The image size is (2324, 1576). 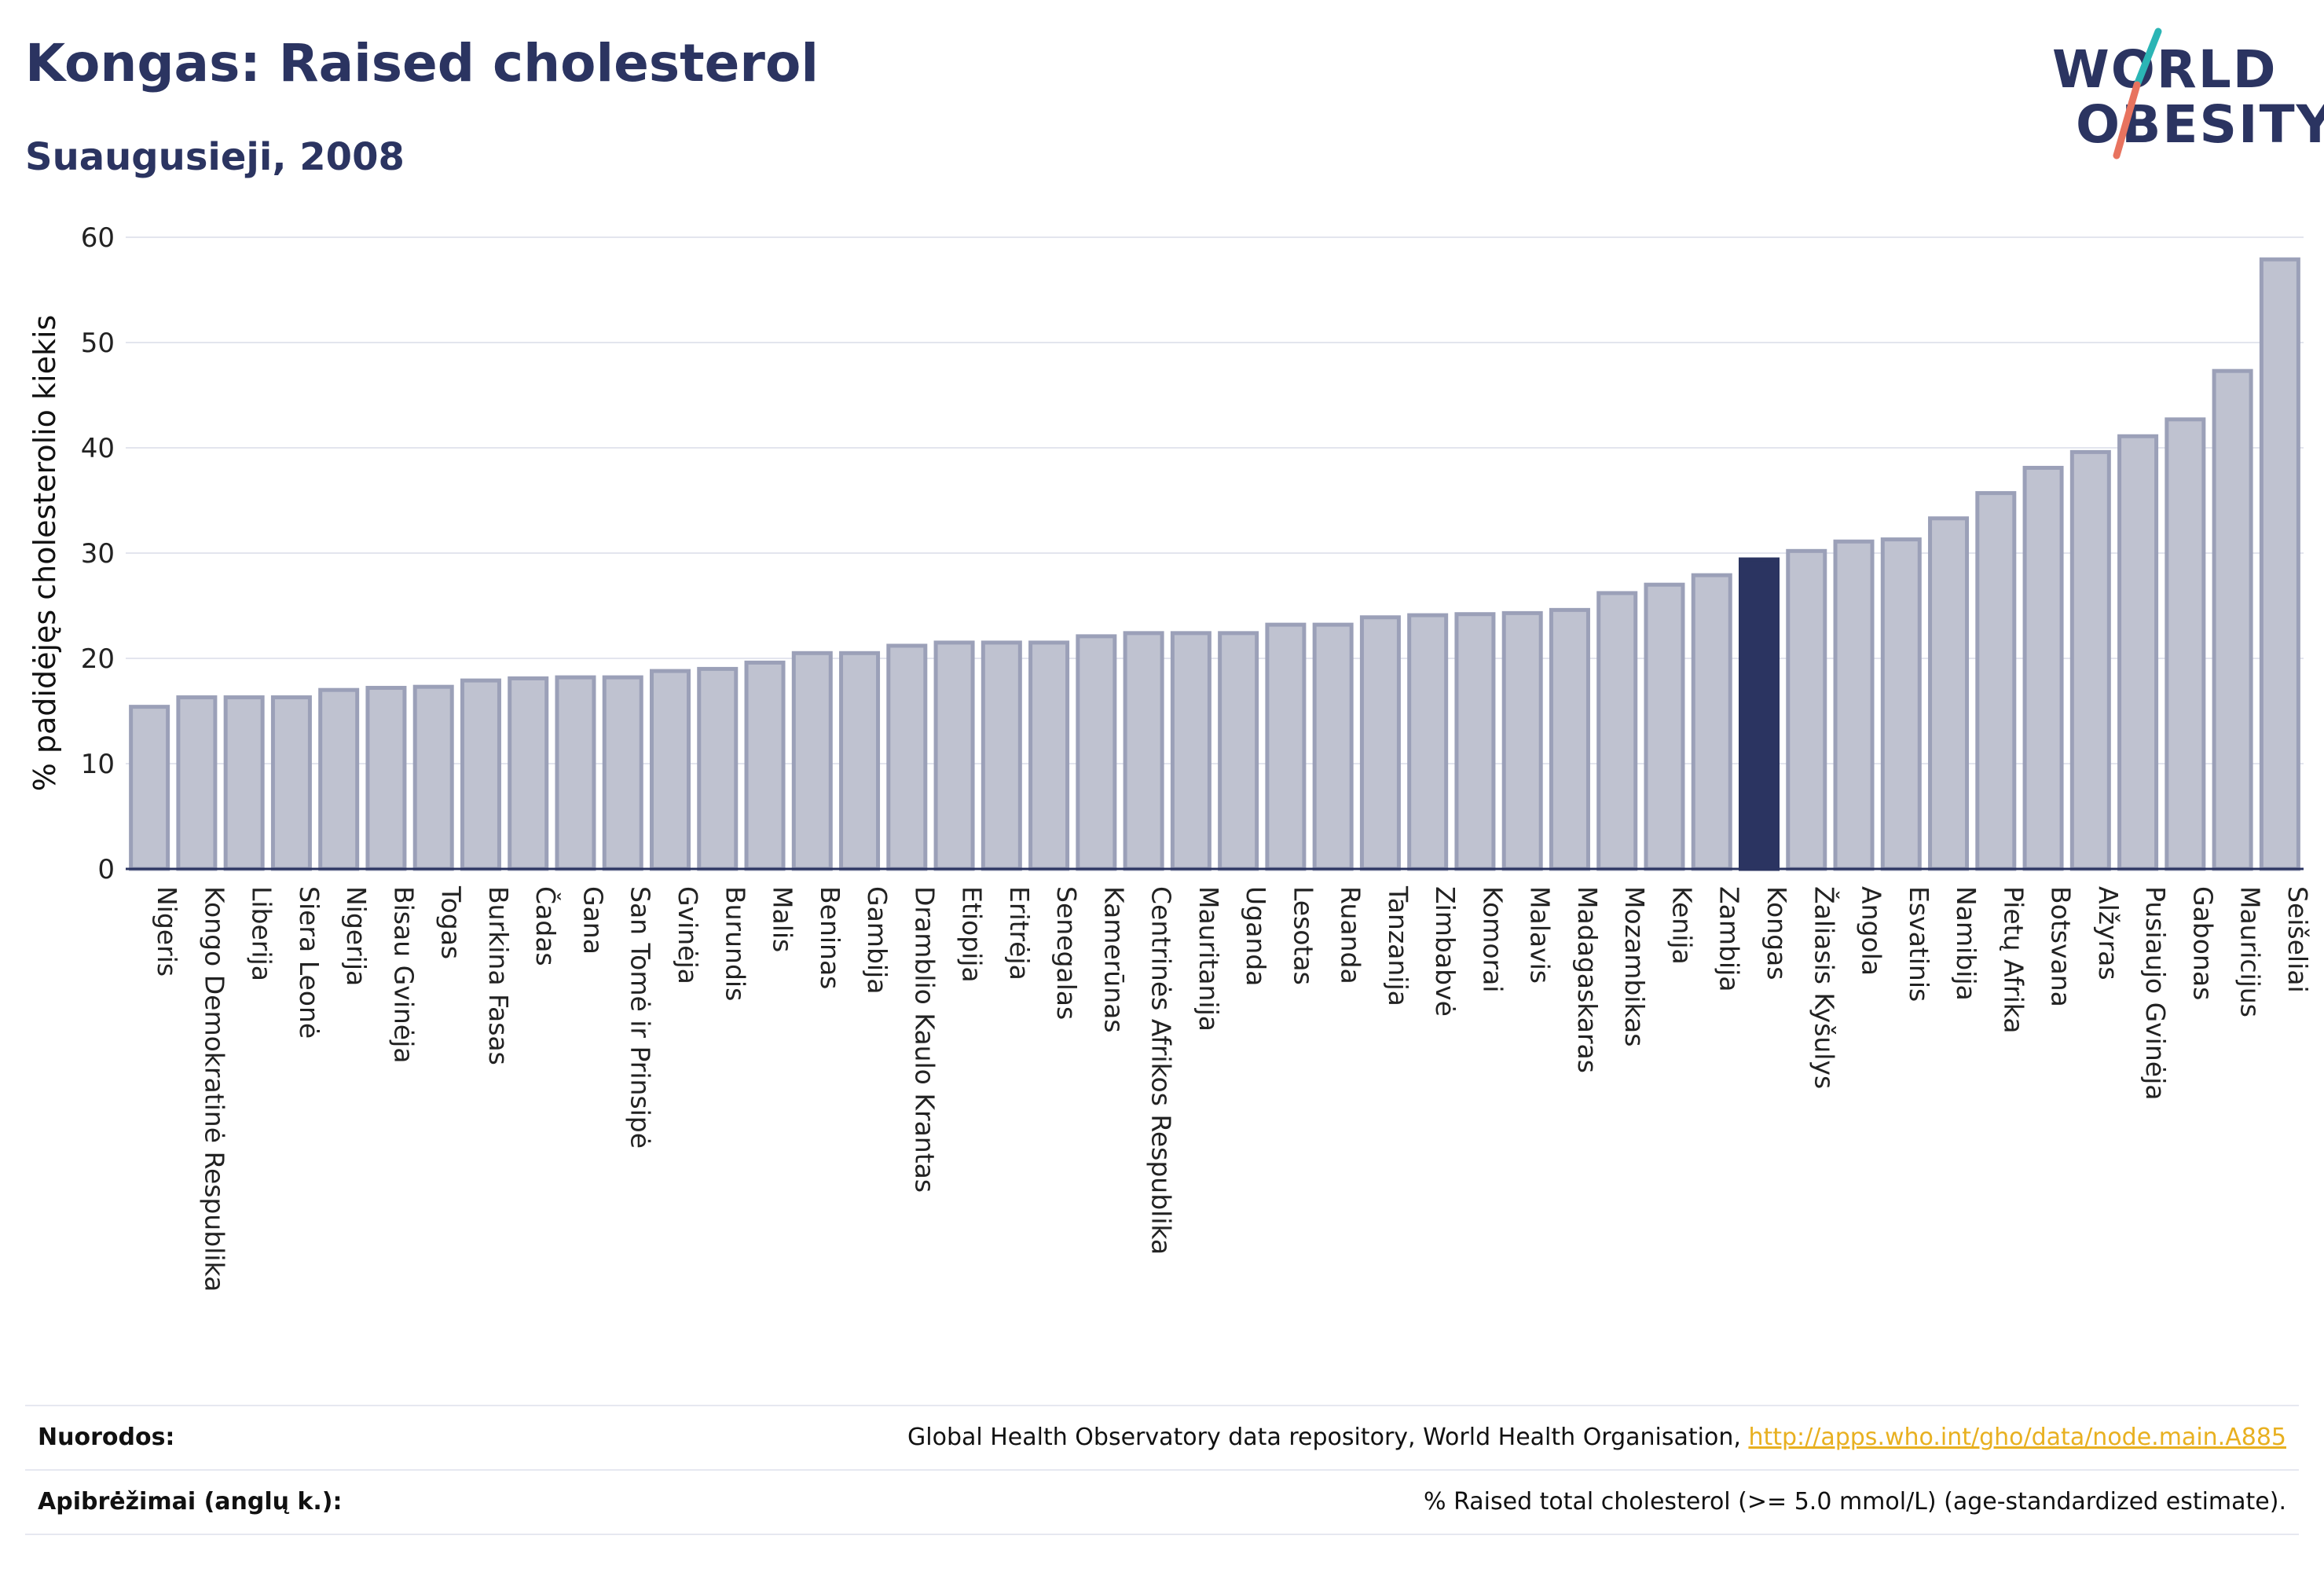 What do you see at coordinates (877, 940) in the screenshot?
I see `x-tick-label: Gambija` at bounding box center [877, 940].